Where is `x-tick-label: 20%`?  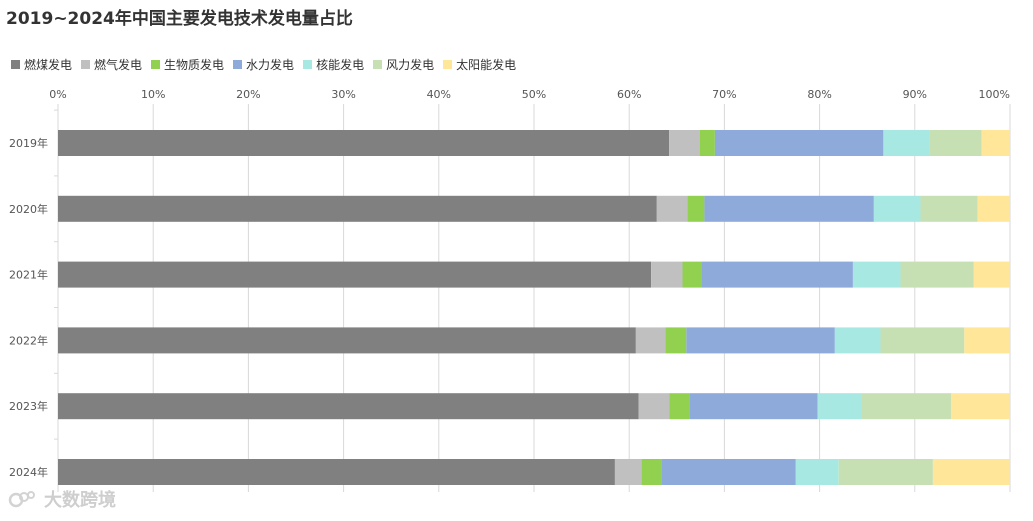
x-tick-label: 20% is located at coordinates (248, 94).